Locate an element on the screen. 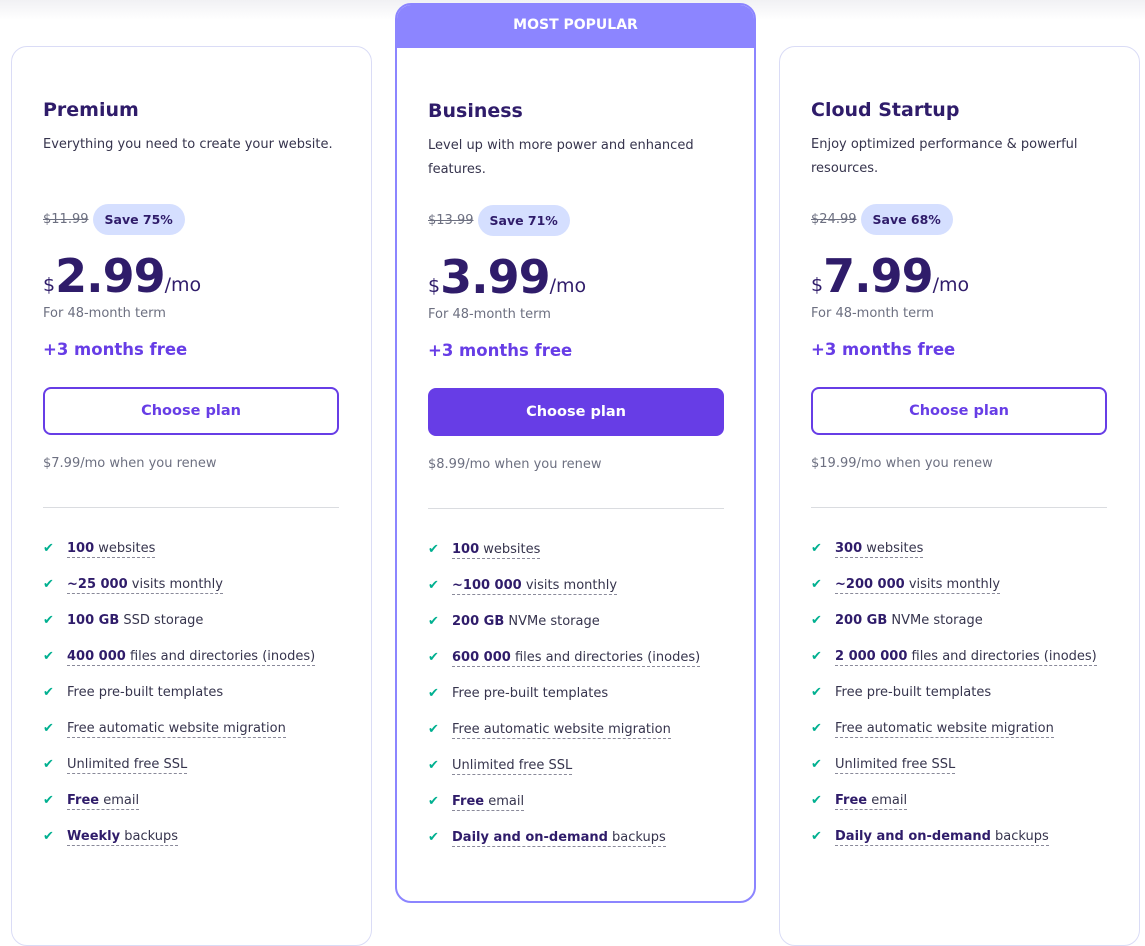 This screenshot has height=946, width=1145. plan-price: $7.99/mo is located at coordinates (890, 276).